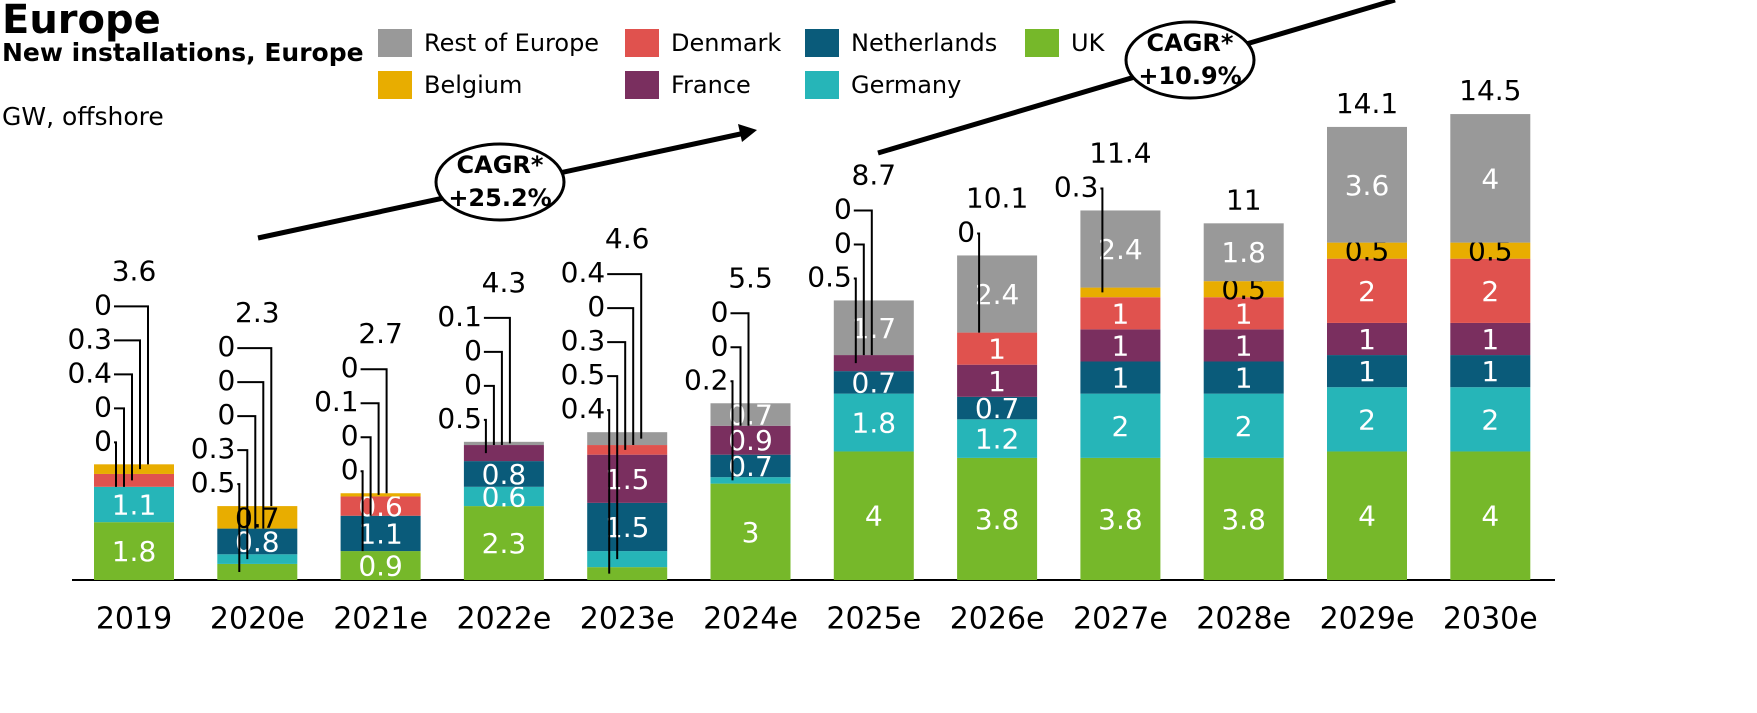 This screenshot has width=1757, height=713. What do you see at coordinates (183, 52) in the screenshot?
I see `chart-subtitle: New installations, Europe` at bounding box center [183, 52].